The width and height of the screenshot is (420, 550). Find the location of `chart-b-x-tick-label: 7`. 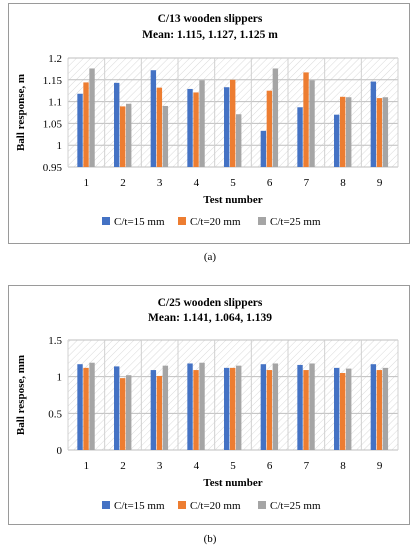

chart-b-x-tick-label: 7 is located at coordinates (307, 466).